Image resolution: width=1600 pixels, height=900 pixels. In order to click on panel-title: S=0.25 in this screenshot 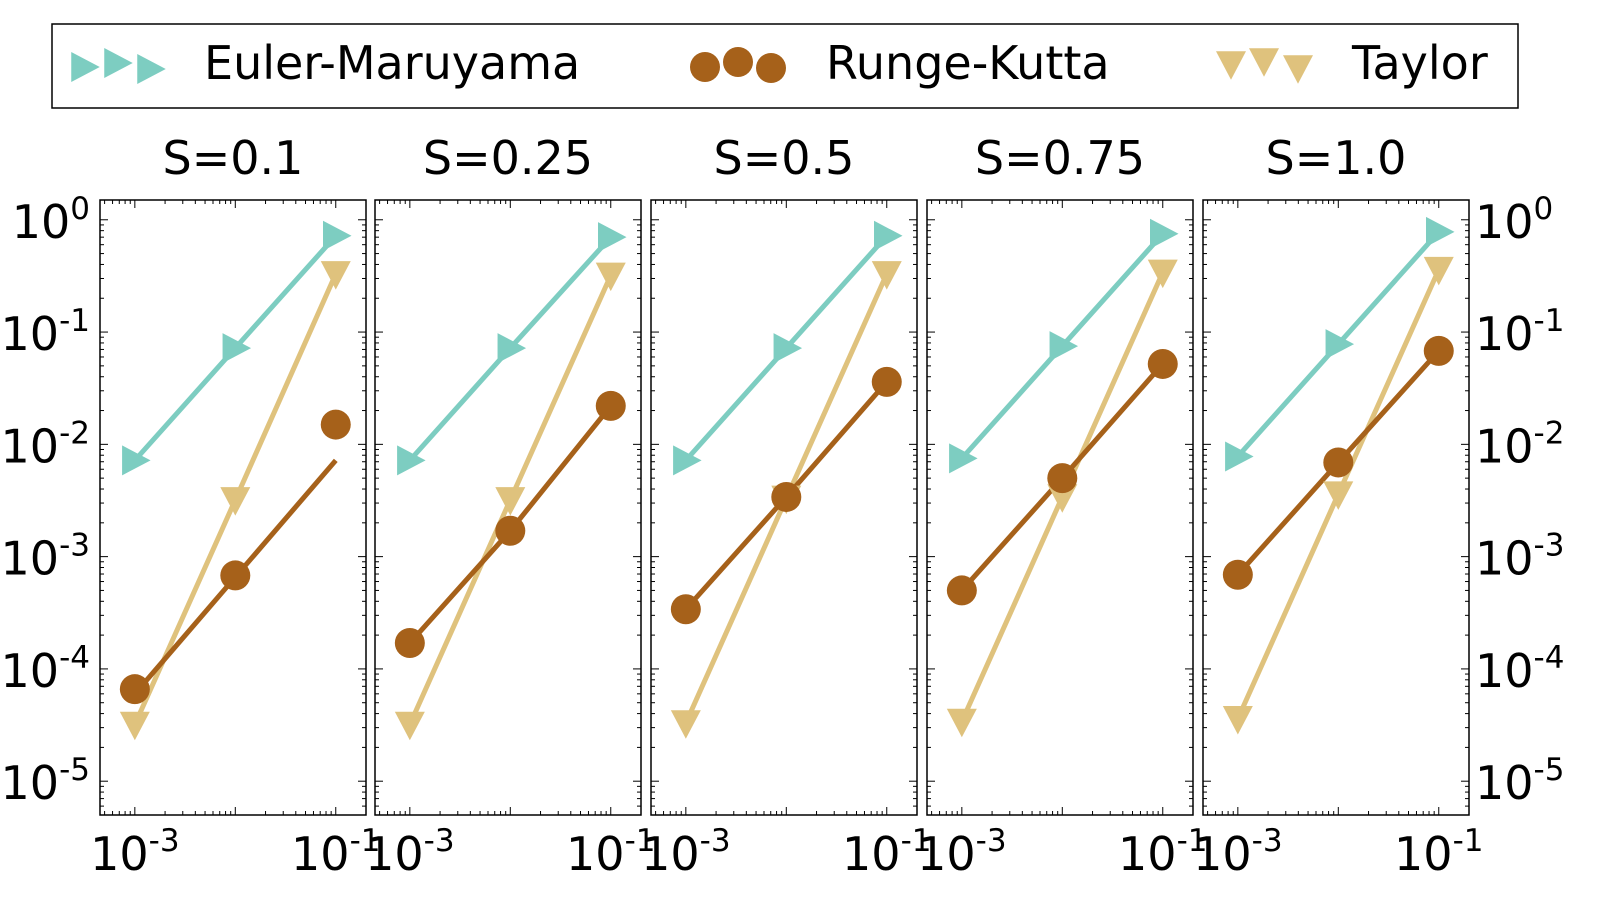, I will do `click(508, 158)`.